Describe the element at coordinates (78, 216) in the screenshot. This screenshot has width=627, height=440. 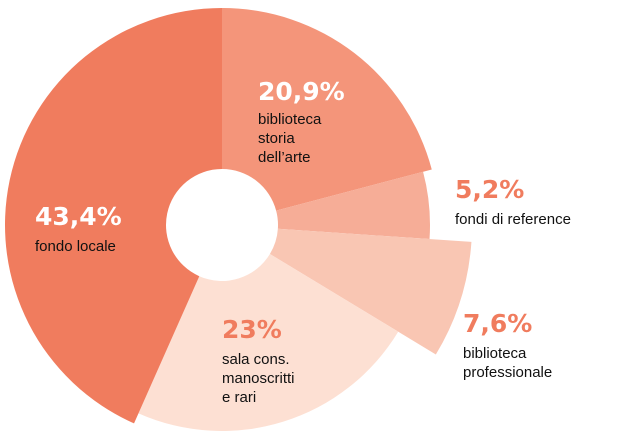
I see `value-label: 43,4%` at that location.